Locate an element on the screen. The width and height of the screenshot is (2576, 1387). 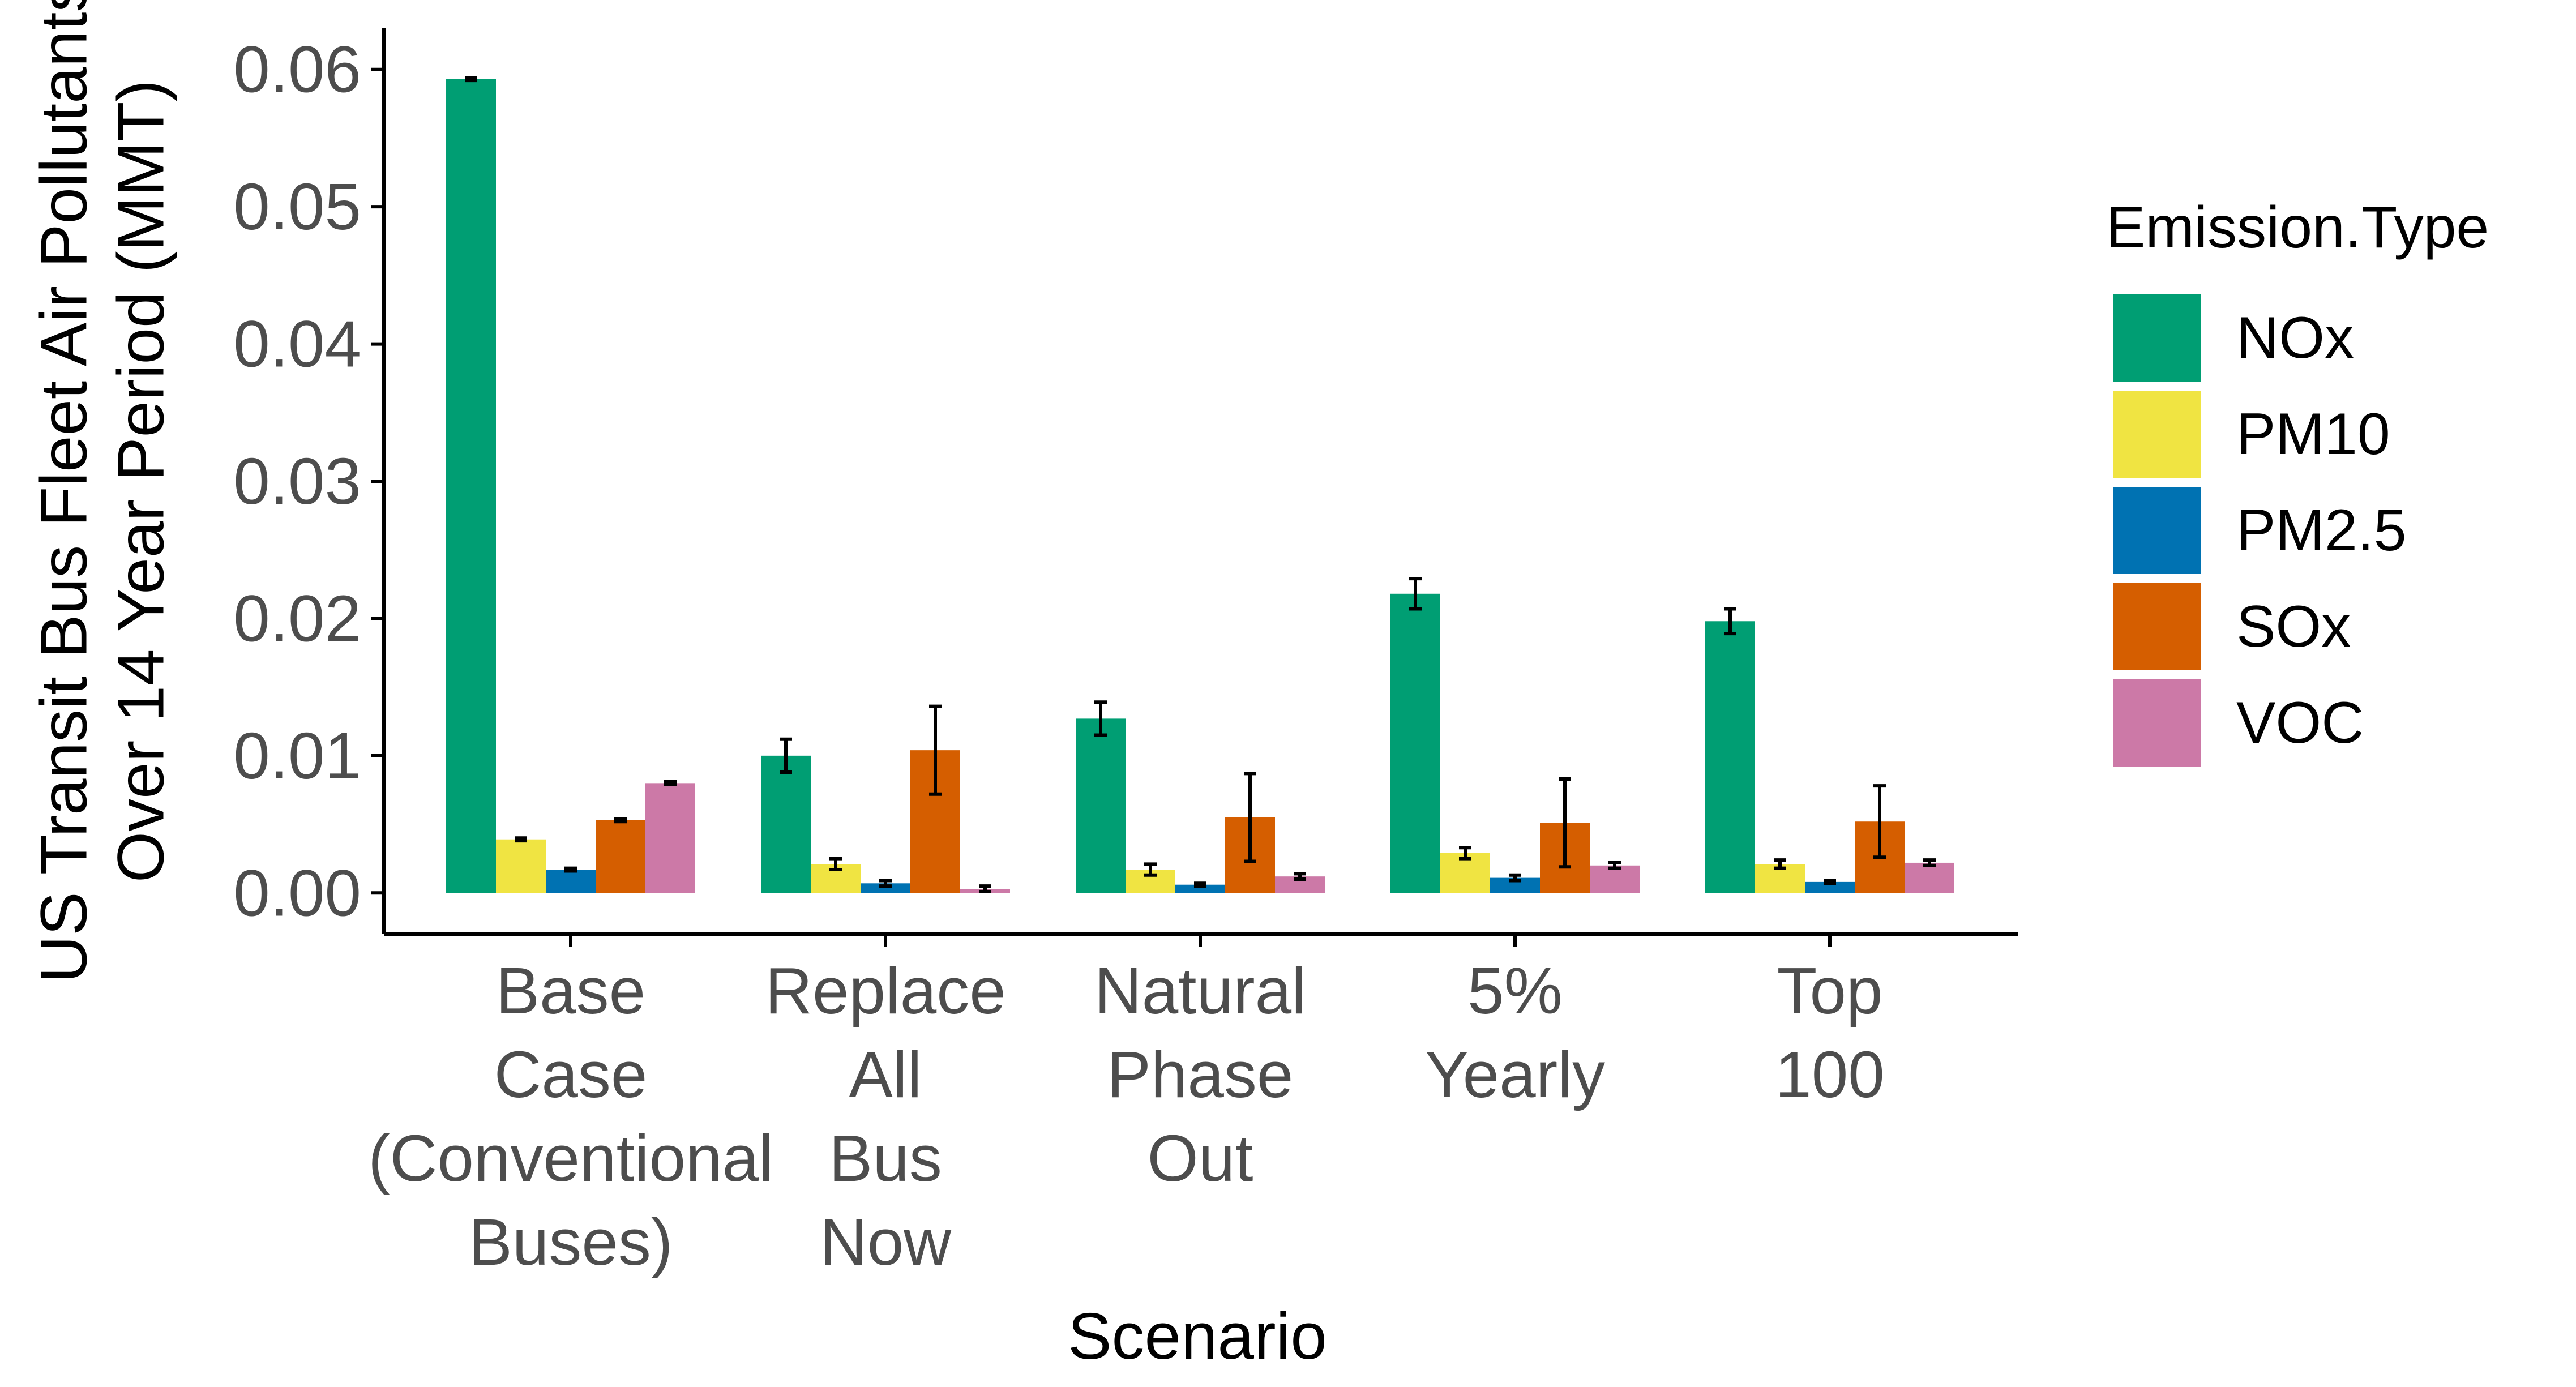
x-tick-label: Base Case (Conventional Buses) is located at coordinates (570, 1116).